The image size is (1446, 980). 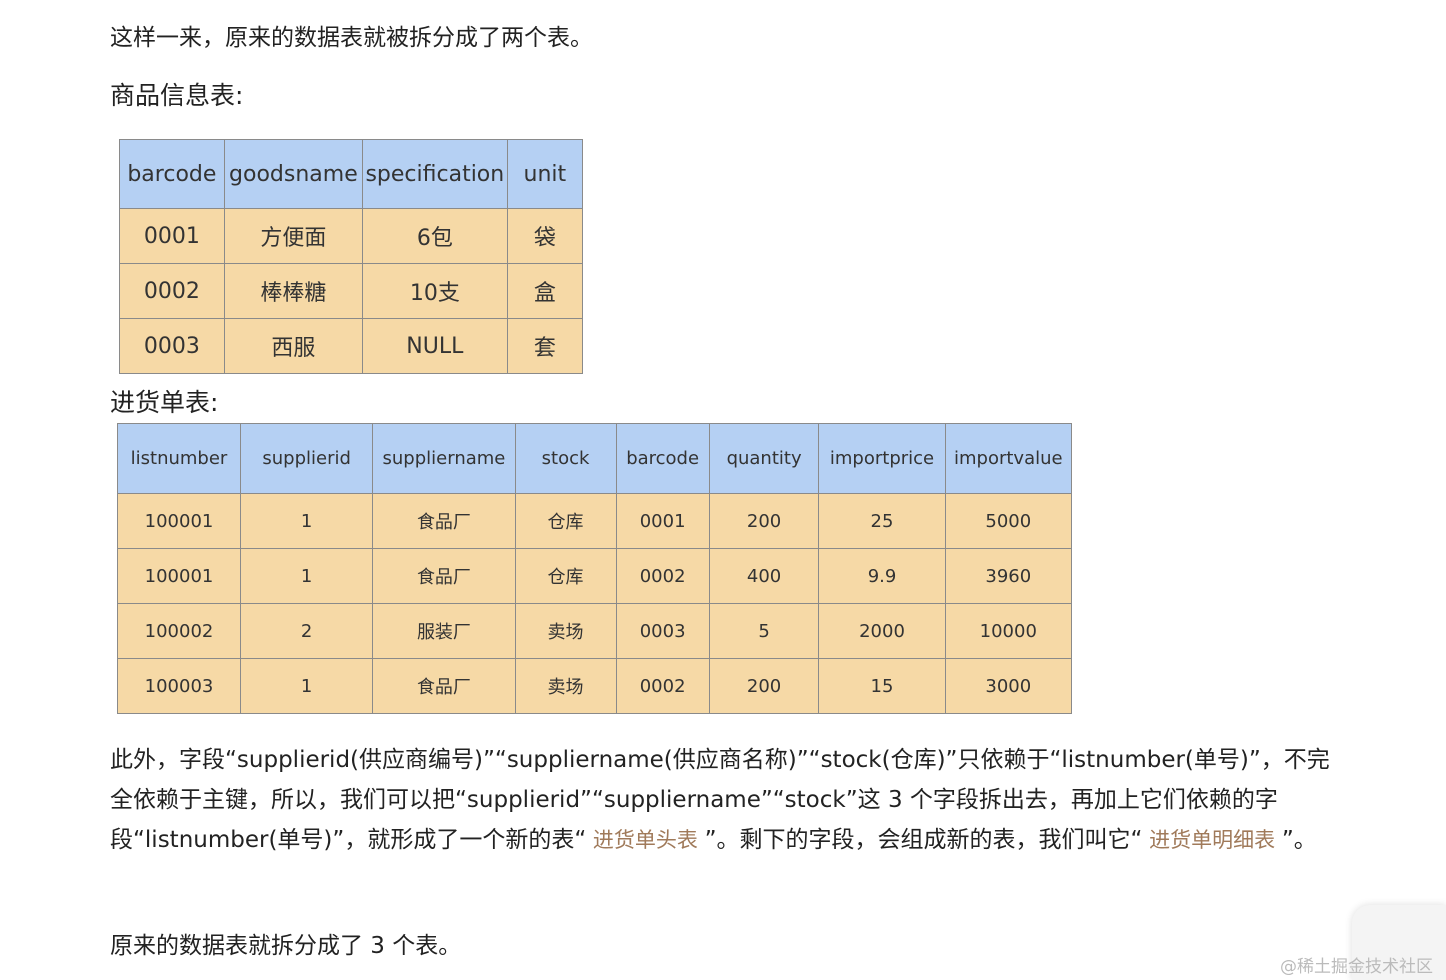 I want to click on table-cell: 2000, so click(x=882, y=631).